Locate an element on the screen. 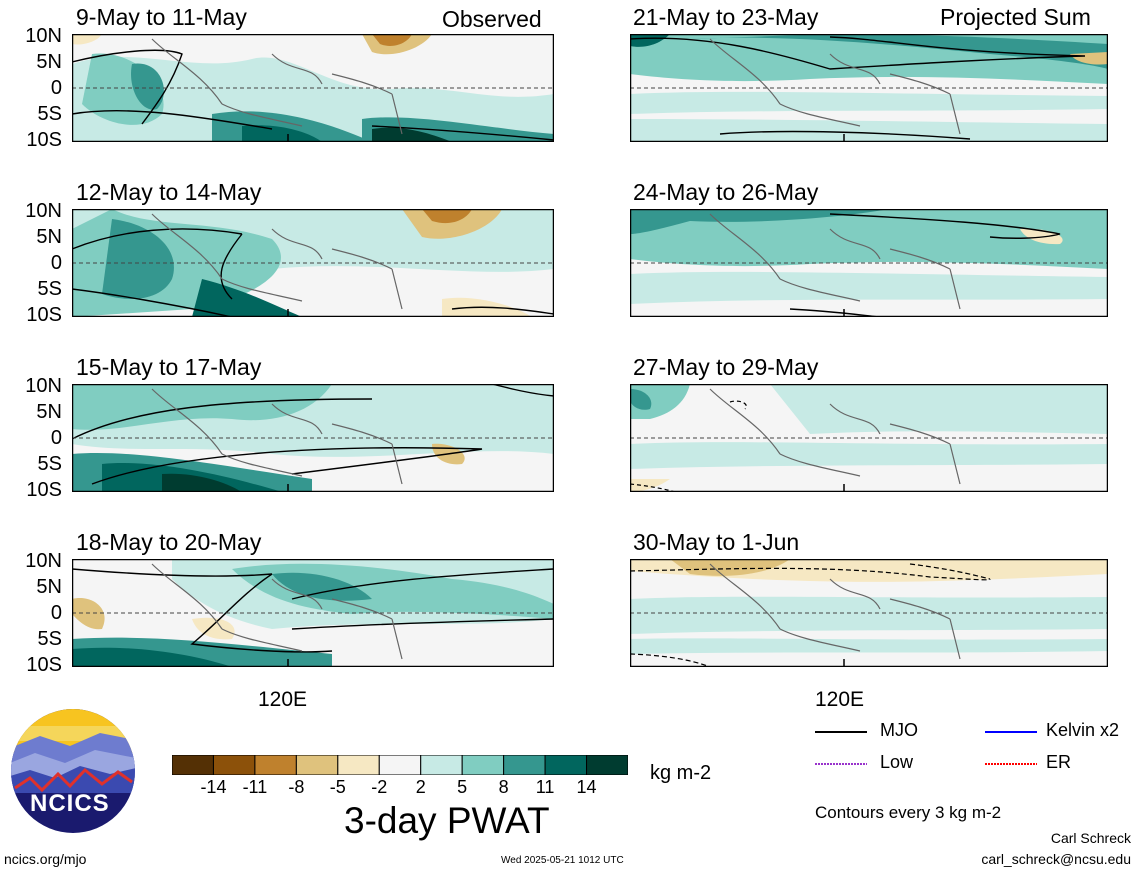 The height and width of the screenshot is (873, 1135). colorbar-tick: -11 is located at coordinates (255, 787).